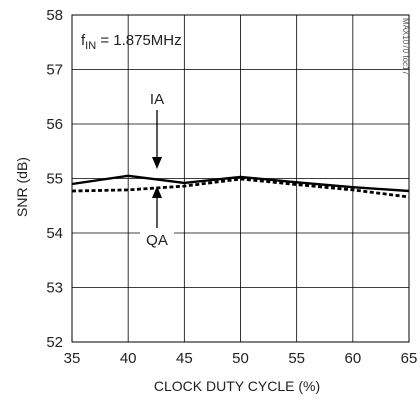  What do you see at coordinates (157, 163) in the screenshot?
I see `annotation-ia-arrowhead` at bounding box center [157, 163].